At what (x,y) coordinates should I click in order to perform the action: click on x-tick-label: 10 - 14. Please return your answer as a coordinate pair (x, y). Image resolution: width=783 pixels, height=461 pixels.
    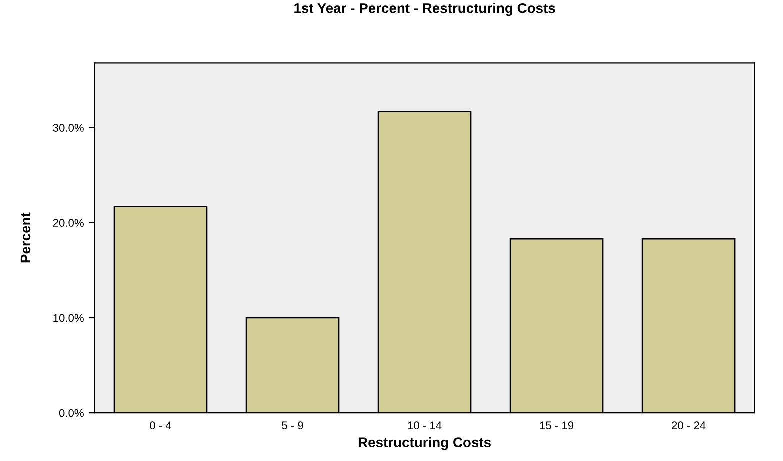
    Looking at the image, I should click on (425, 426).